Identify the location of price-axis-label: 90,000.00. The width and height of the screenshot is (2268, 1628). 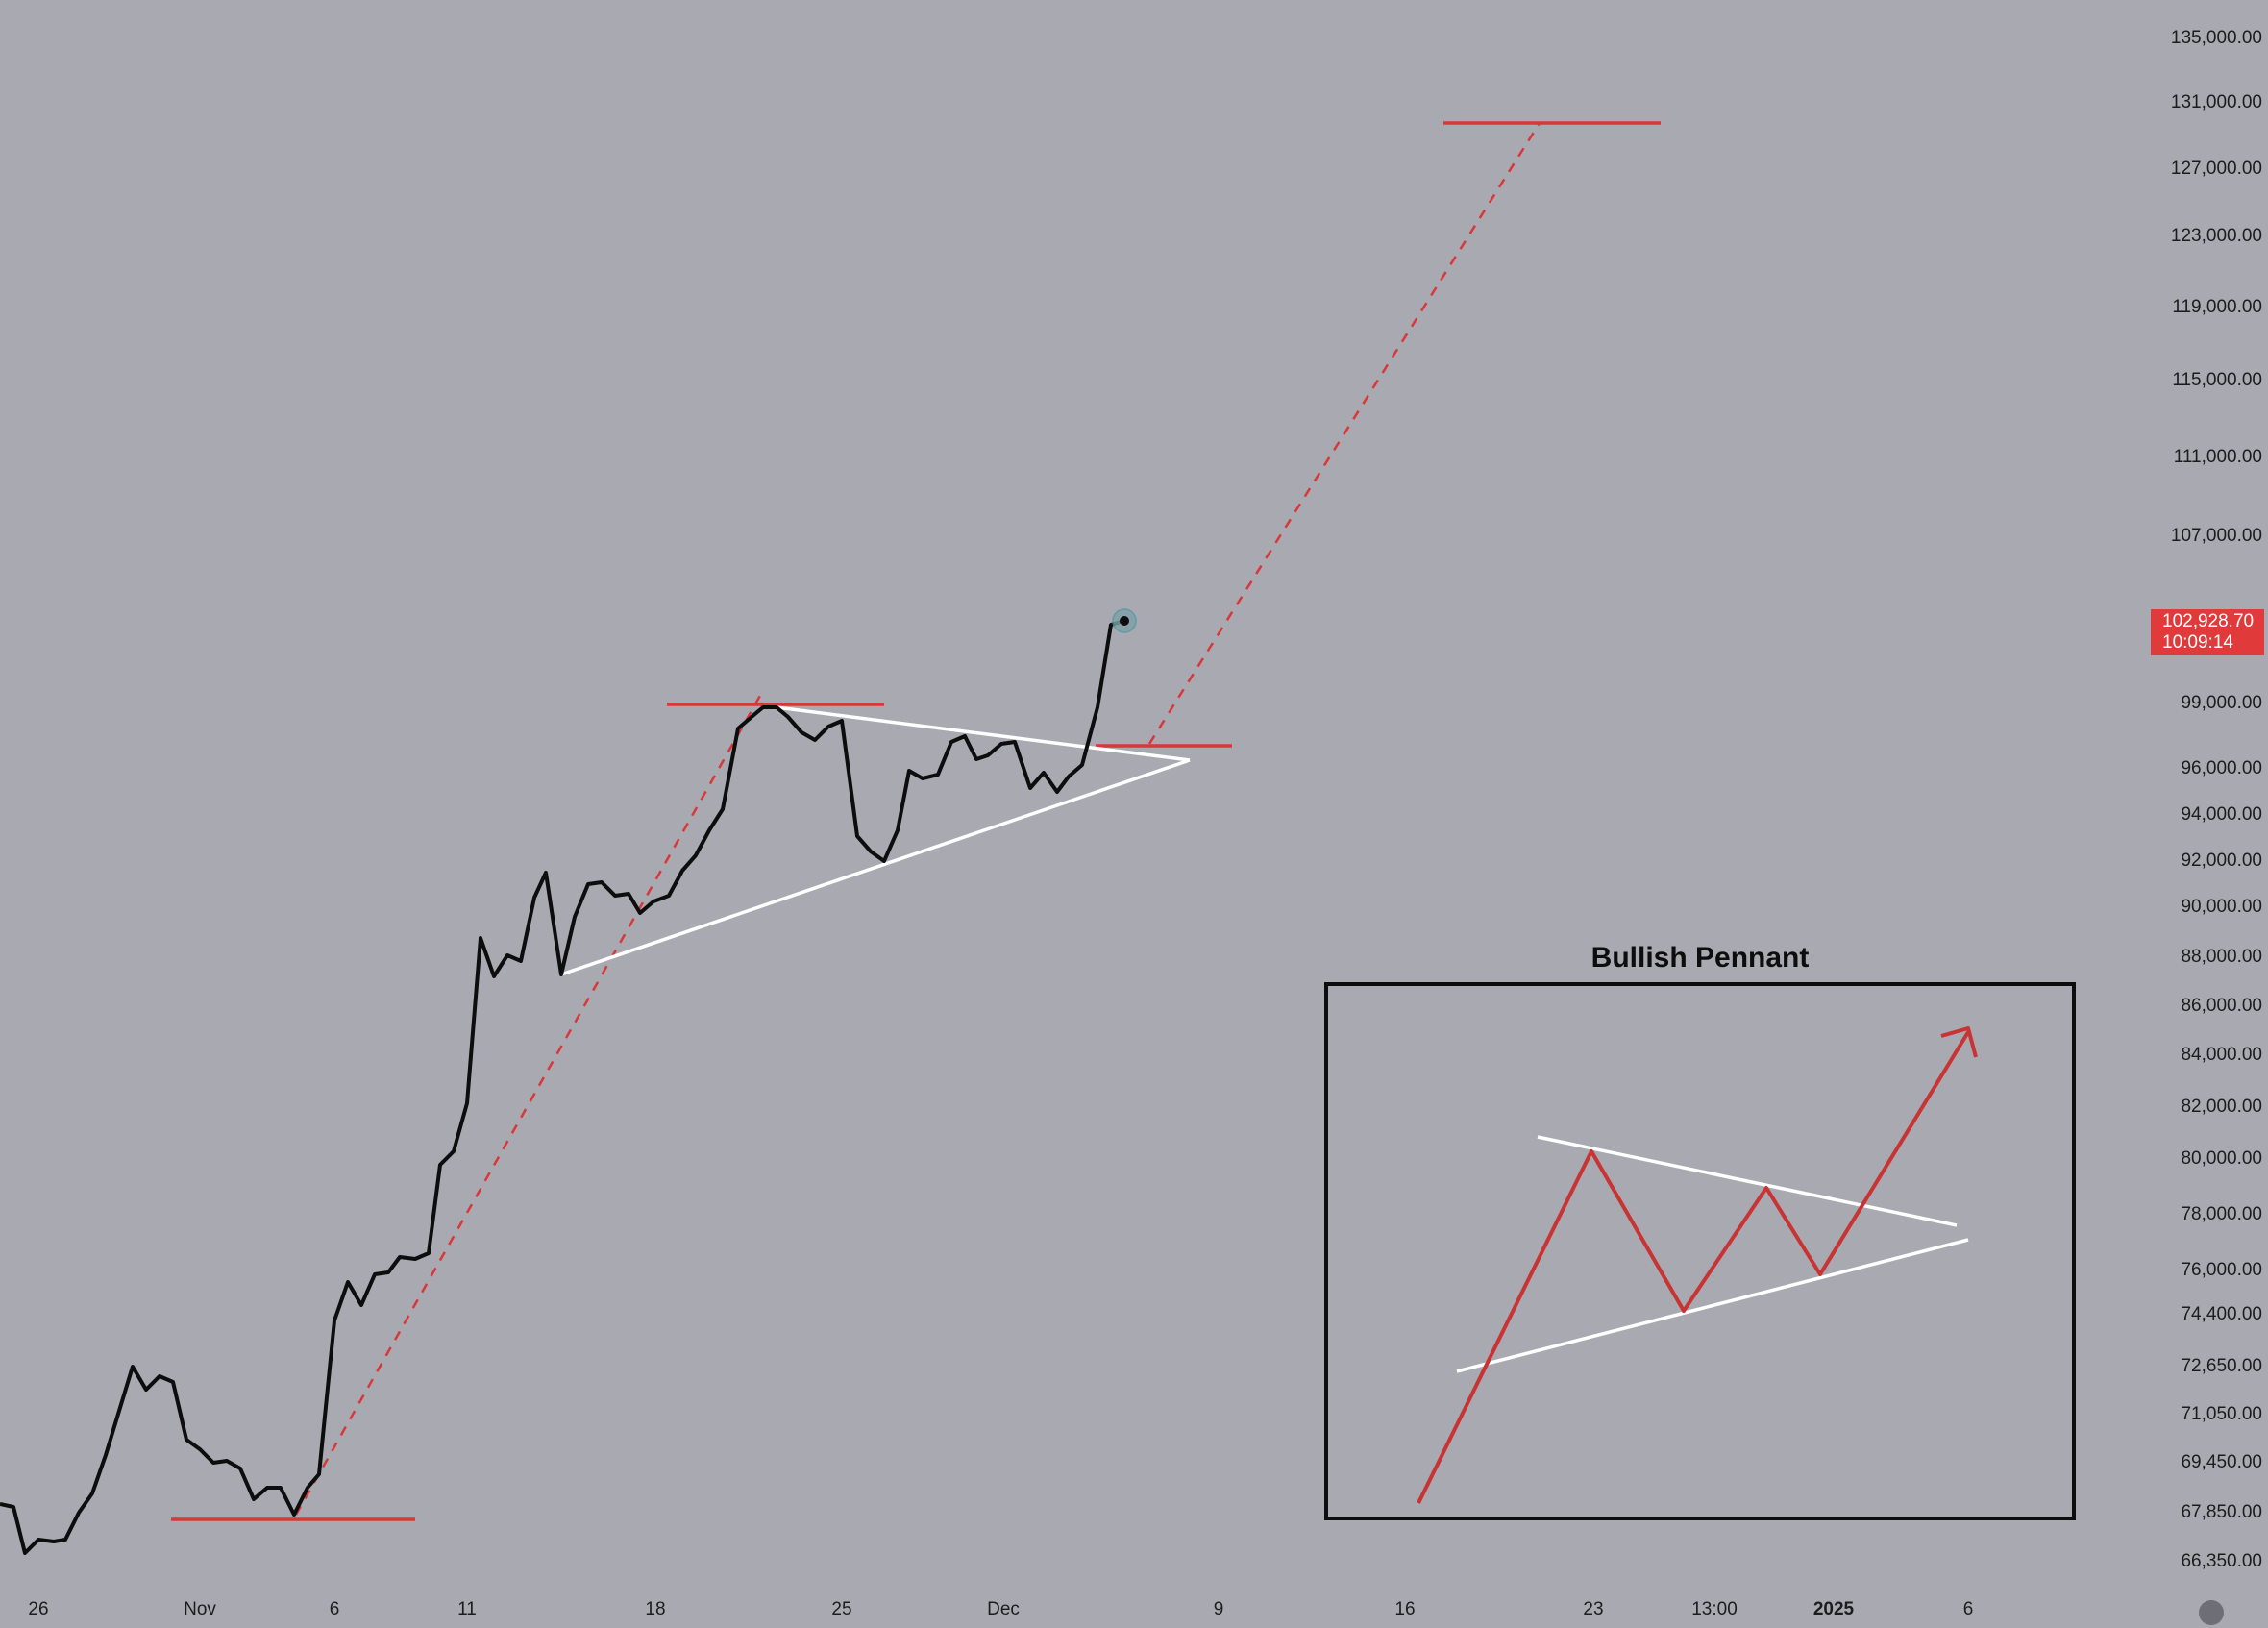
(2221, 907).